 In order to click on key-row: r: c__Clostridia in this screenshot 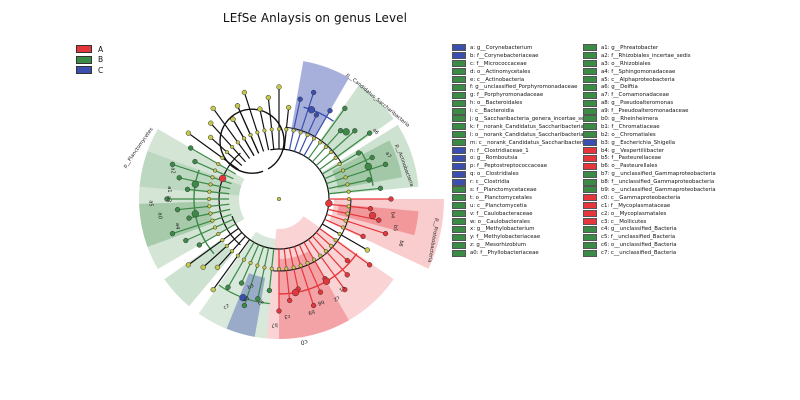, I will do `click(522, 182)`.